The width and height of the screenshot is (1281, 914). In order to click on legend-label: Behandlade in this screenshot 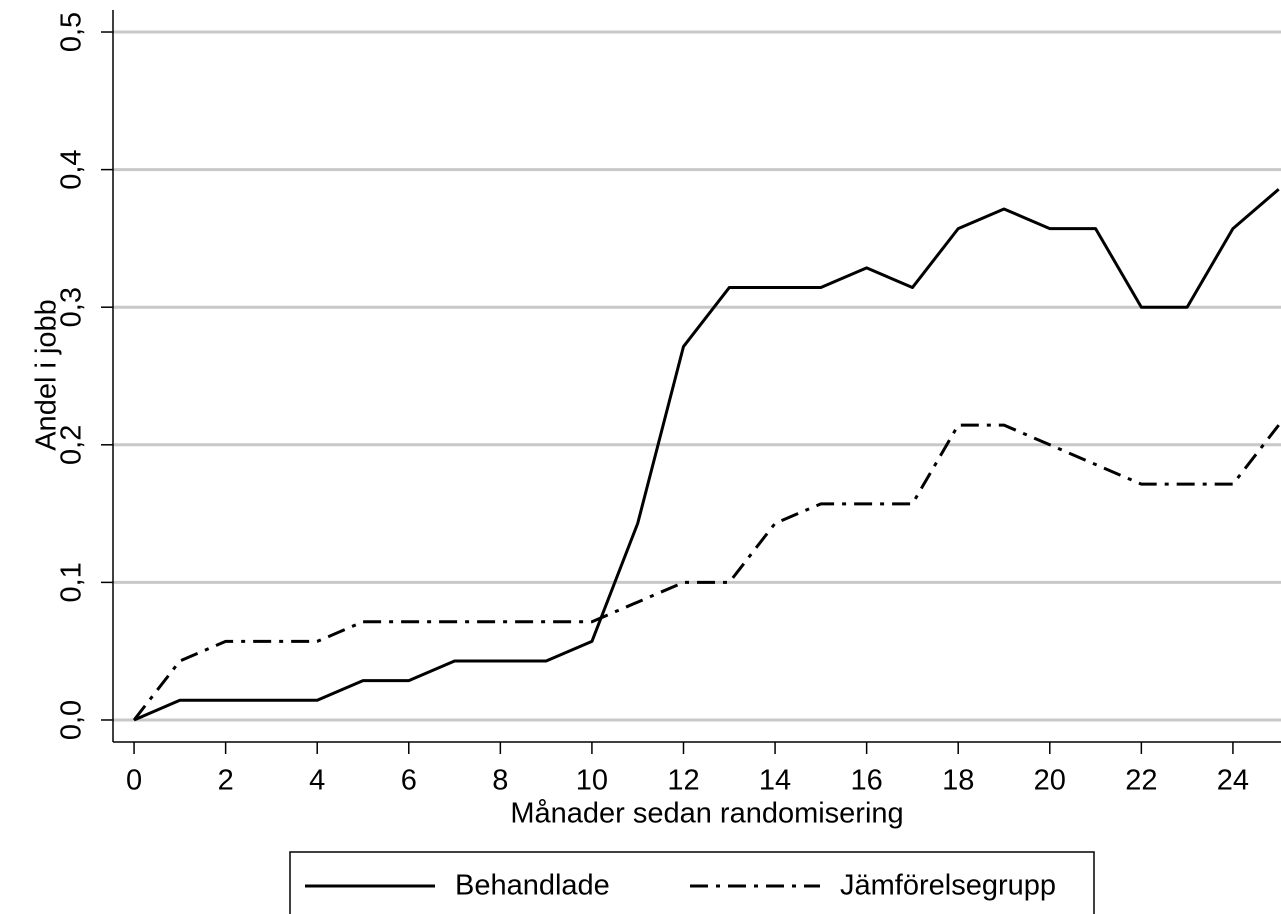, I will do `click(532, 886)`.